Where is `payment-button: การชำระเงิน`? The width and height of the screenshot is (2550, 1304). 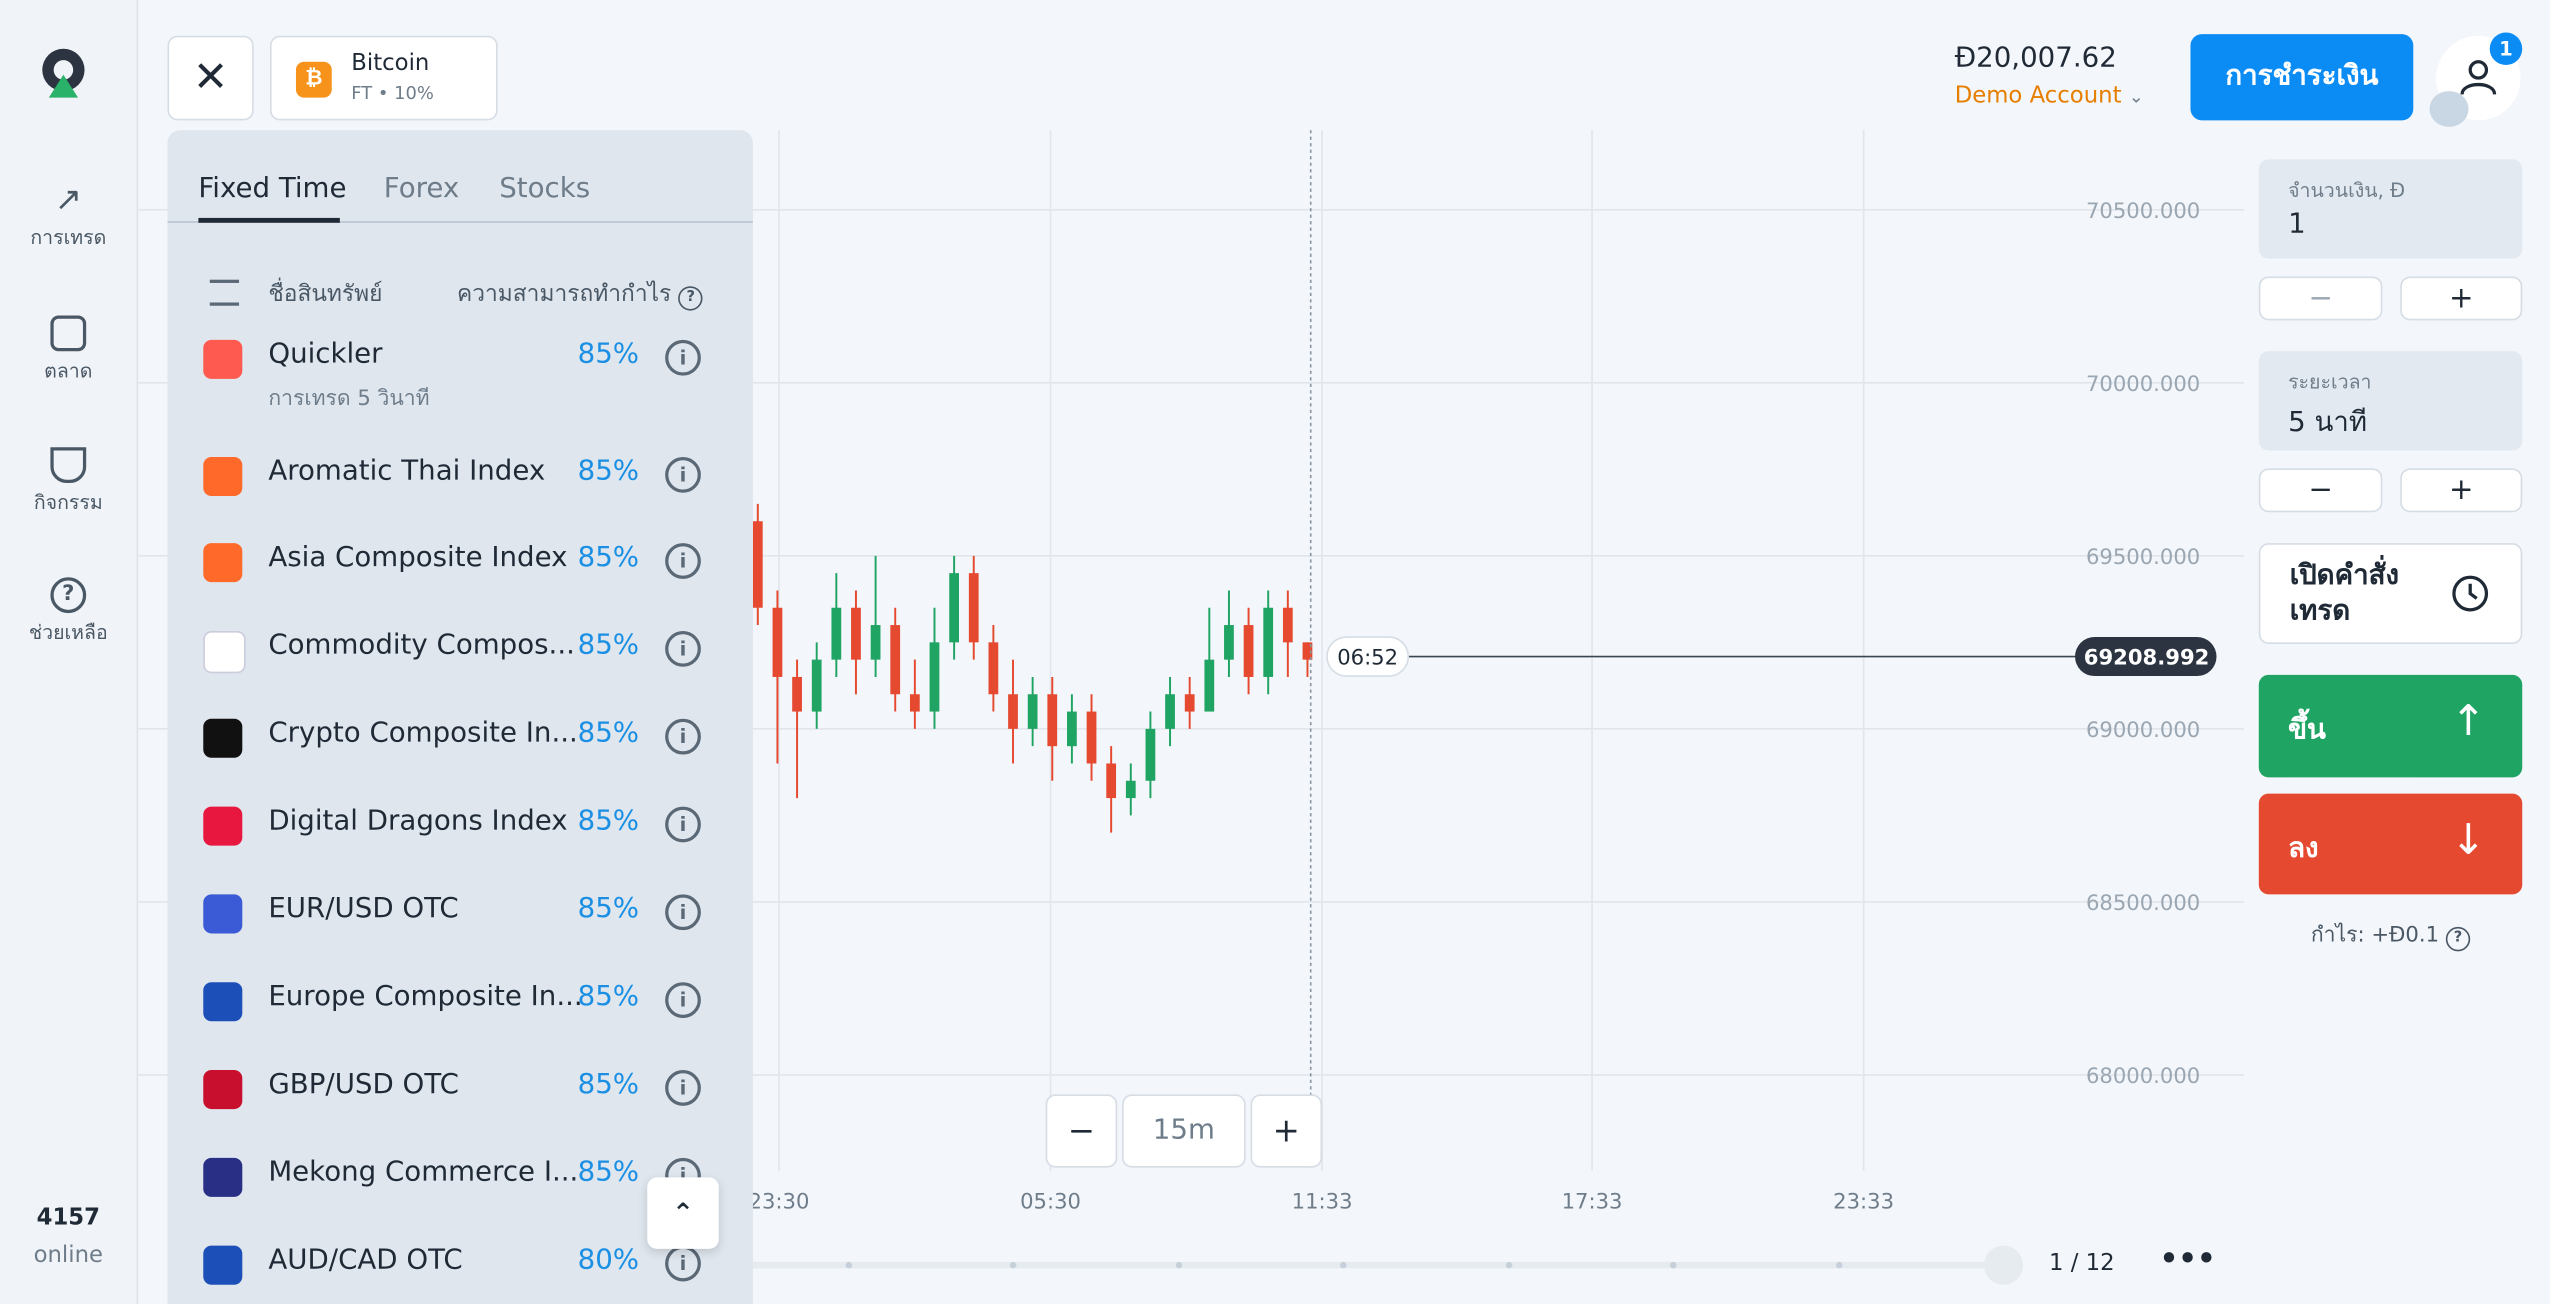
payment-button: การชำระเงิน is located at coordinates (2302, 77).